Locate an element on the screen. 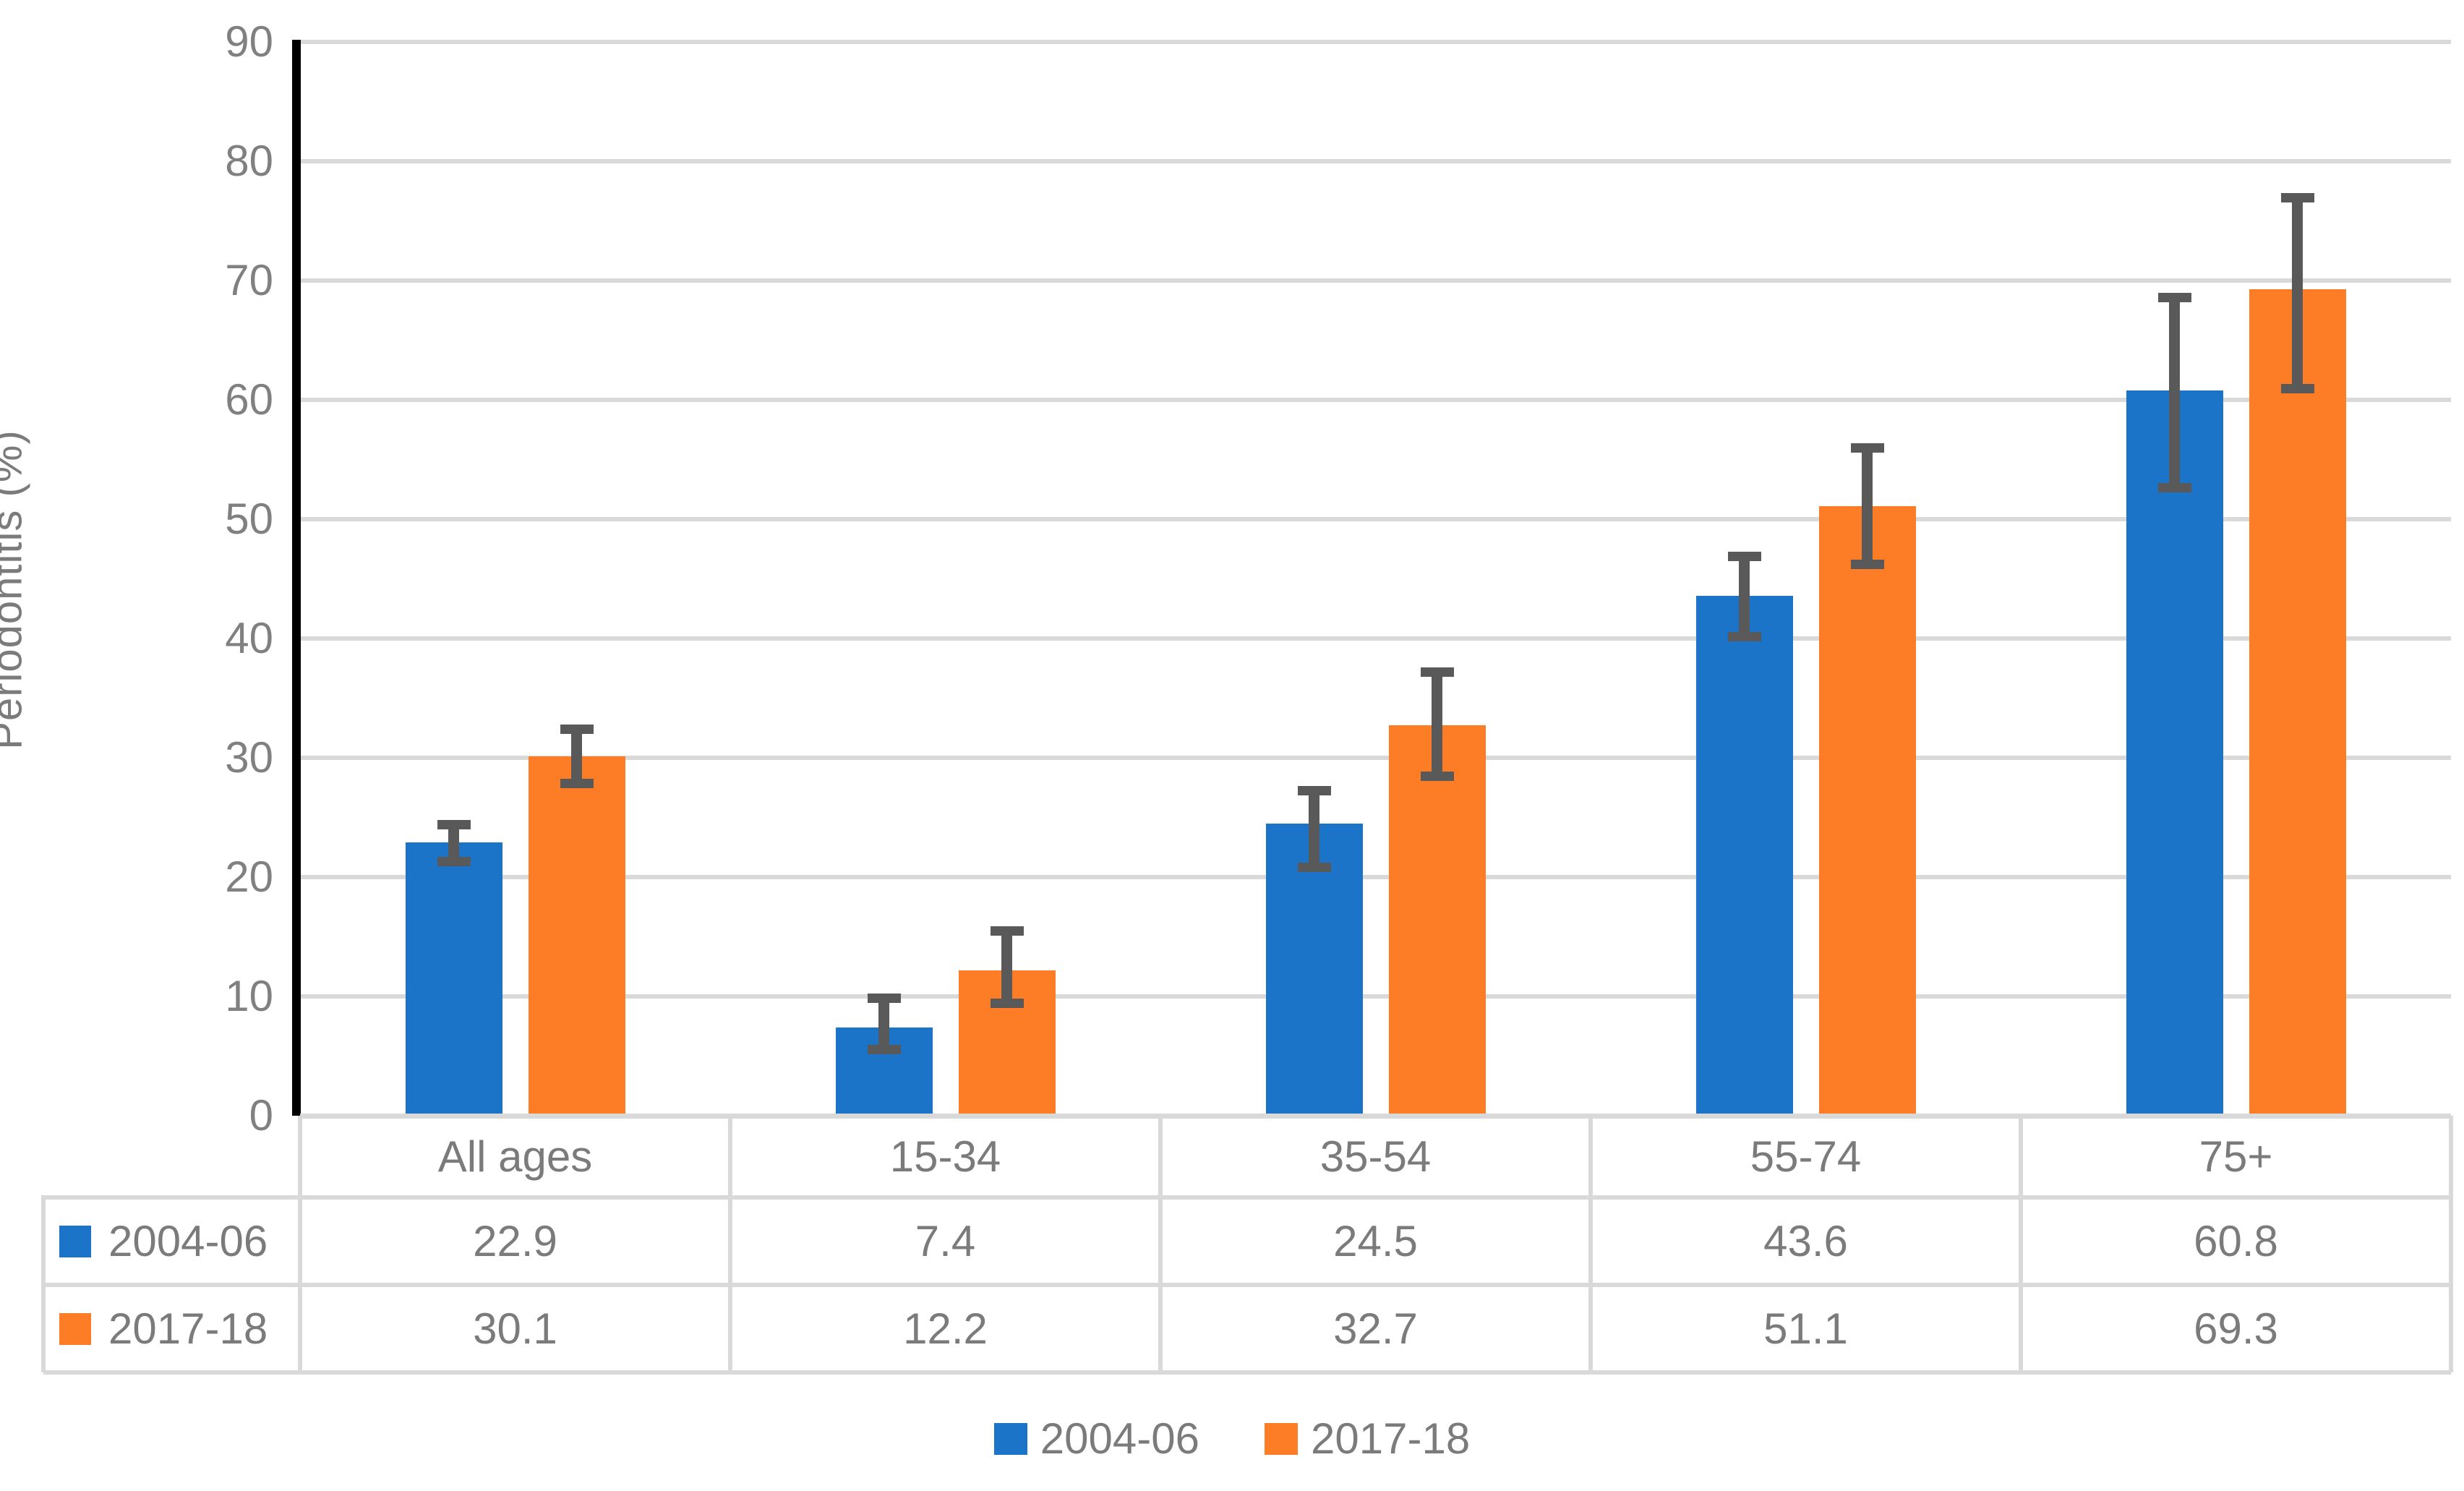 The width and height of the screenshot is (2464, 1491). table-border-row1 is located at coordinates (1247, 1198).